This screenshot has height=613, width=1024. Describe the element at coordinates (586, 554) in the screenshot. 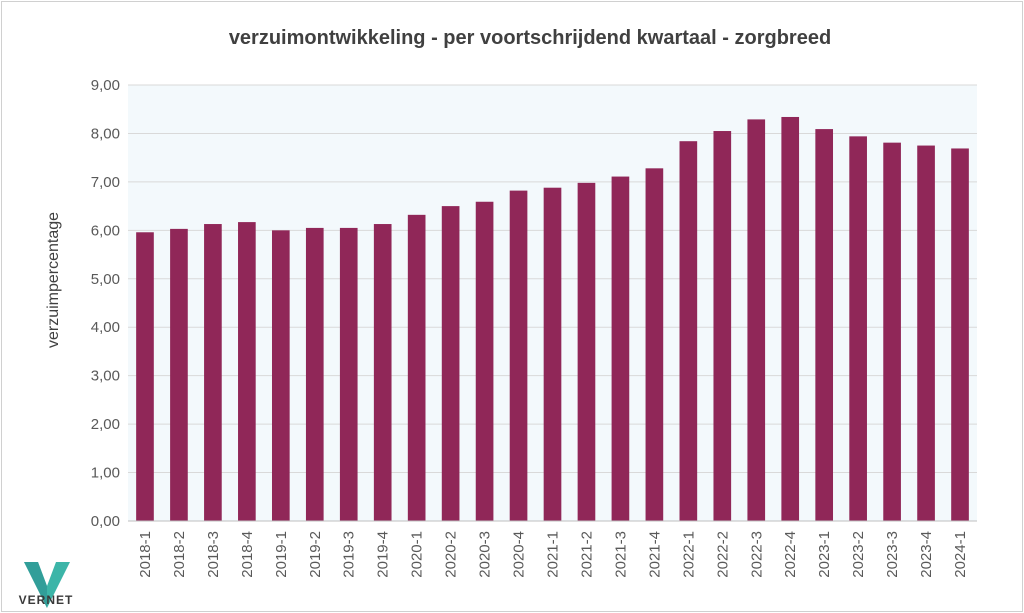

I see `x-tick-label: 2021-2` at that location.